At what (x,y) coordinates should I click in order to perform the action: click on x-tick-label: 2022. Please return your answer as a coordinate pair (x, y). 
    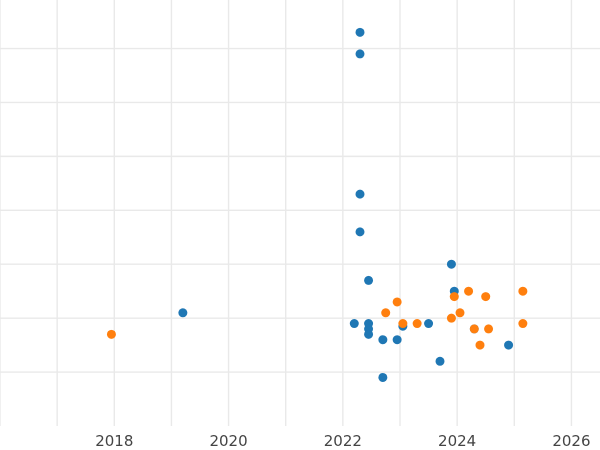
    Looking at the image, I should click on (343, 441).